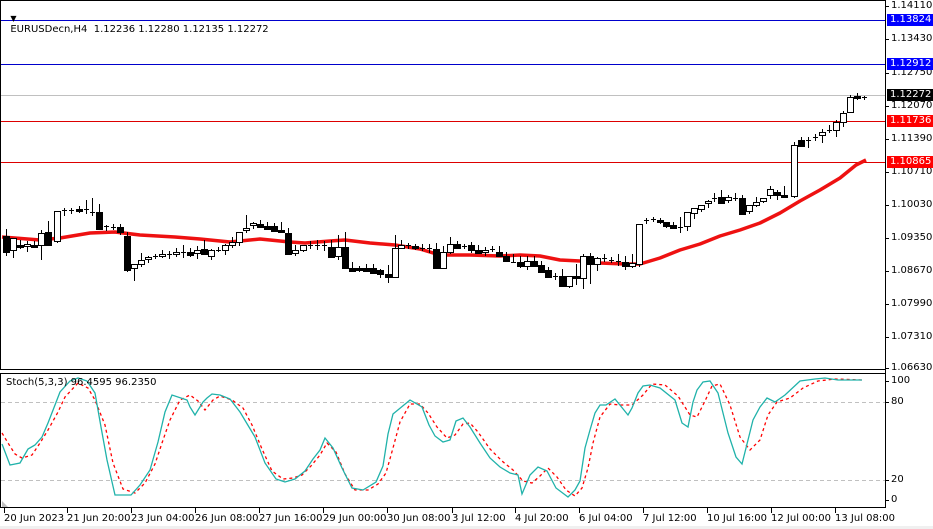 The image size is (933, 529). What do you see at coordinates (912, 270) in the screenshot?
I see `price-tick-label: 1.08670` at bounding box center [912, 270].